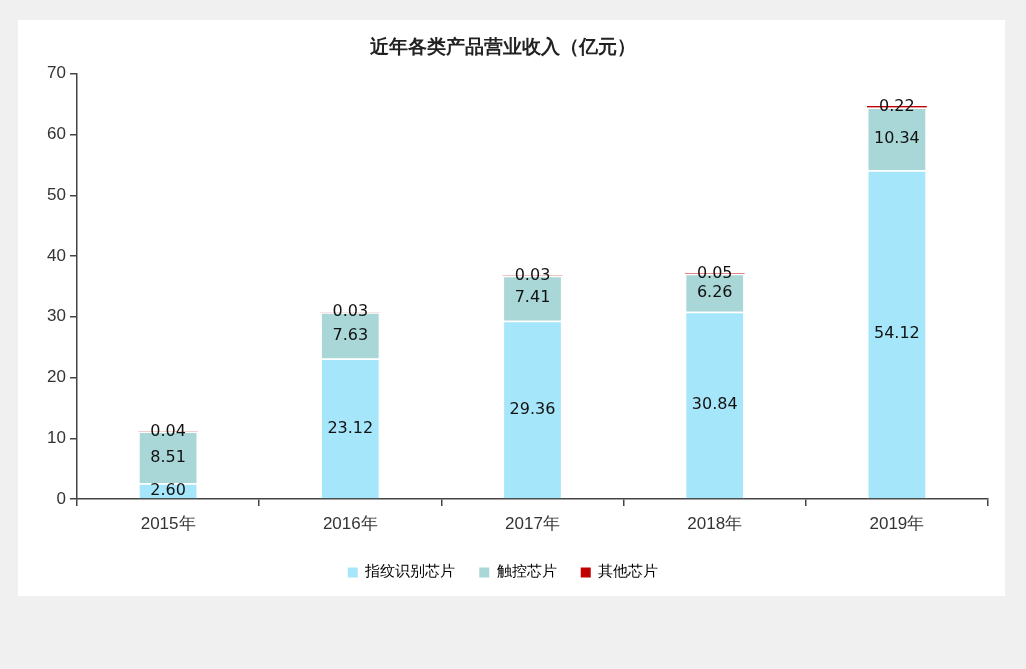  Describe the element at coordinates (896, 138) in the screenshot. I see `data-label: 10.34` at that location.